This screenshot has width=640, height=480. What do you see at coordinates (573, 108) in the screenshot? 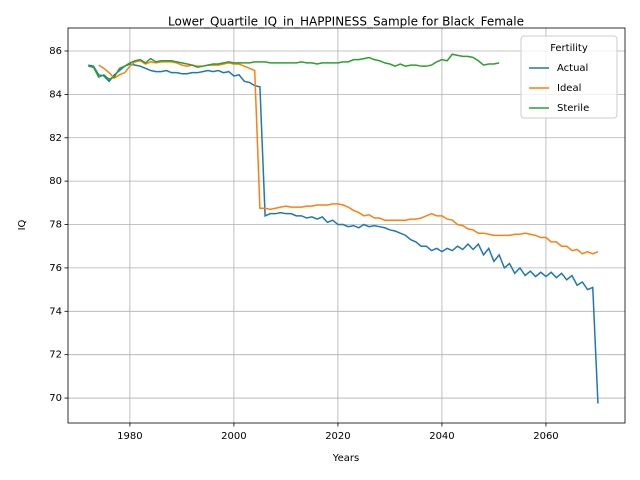
I see `legend-label: Sterile` at bounding box center [573, 108].